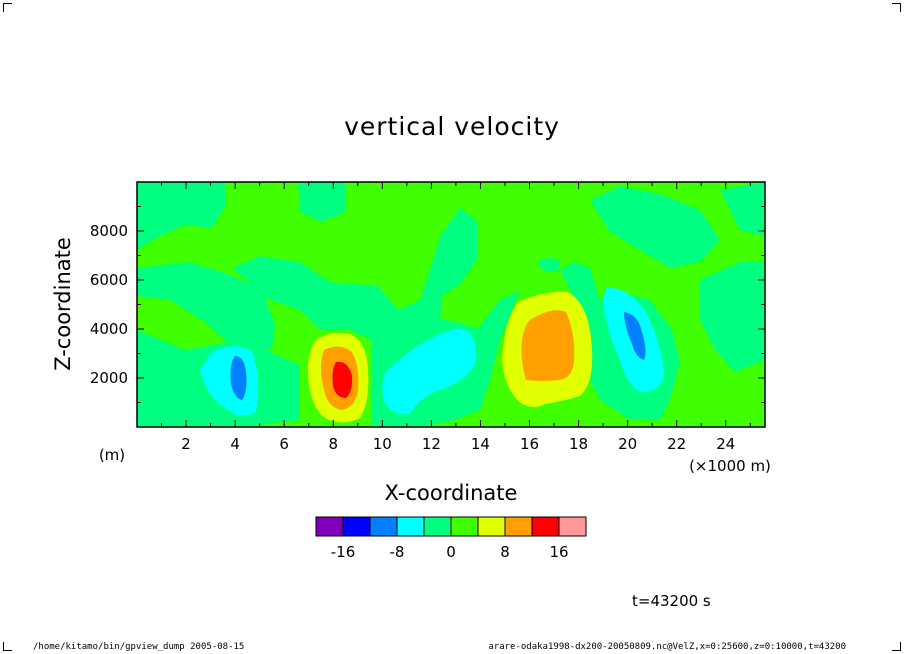 This screenshot has height=654, width=904. I want to click on contour-region-updraft-x8-red, so click(342, 379).